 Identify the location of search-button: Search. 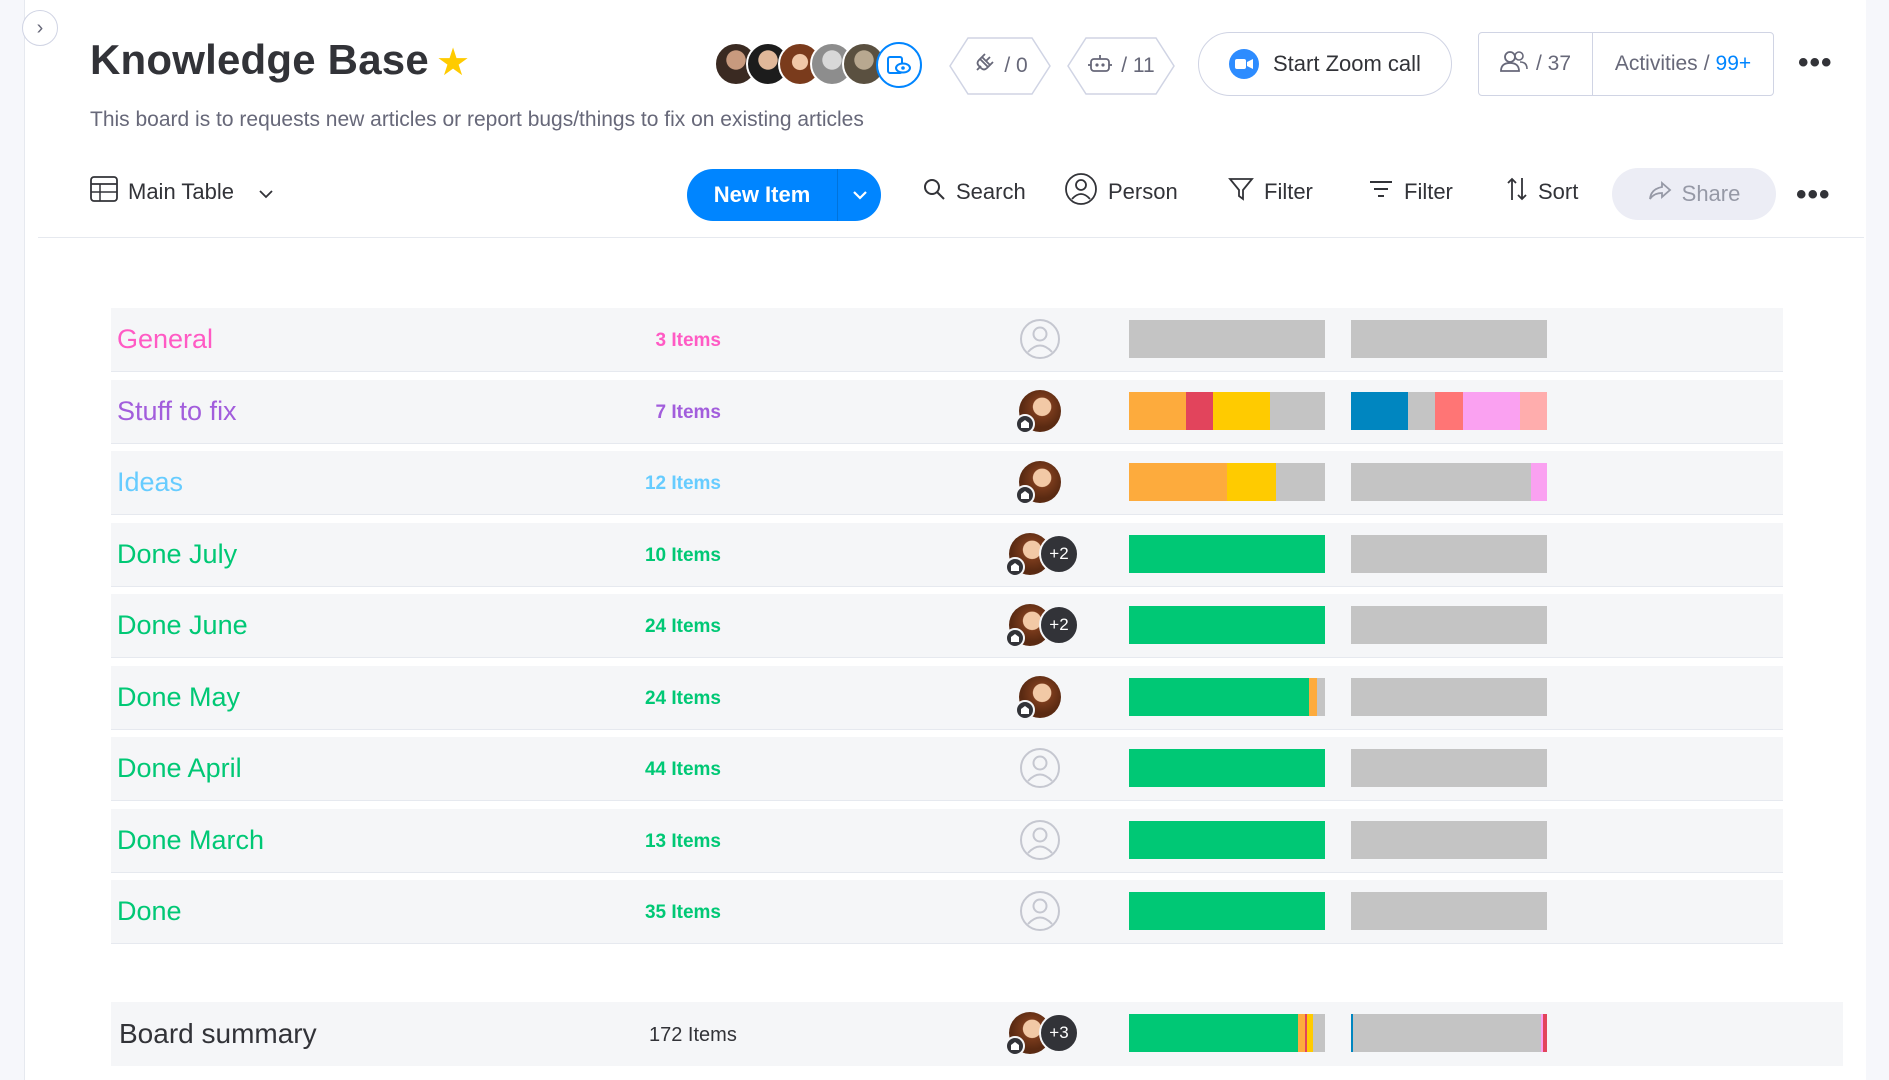
(974, 192).